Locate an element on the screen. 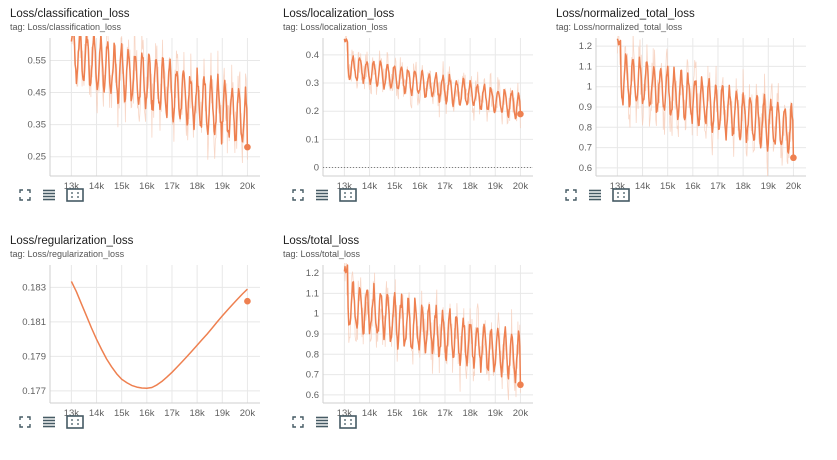 This screenshot has width=837, height=460. y-tick-label: 0.25 is located at coordinates (37, 157).